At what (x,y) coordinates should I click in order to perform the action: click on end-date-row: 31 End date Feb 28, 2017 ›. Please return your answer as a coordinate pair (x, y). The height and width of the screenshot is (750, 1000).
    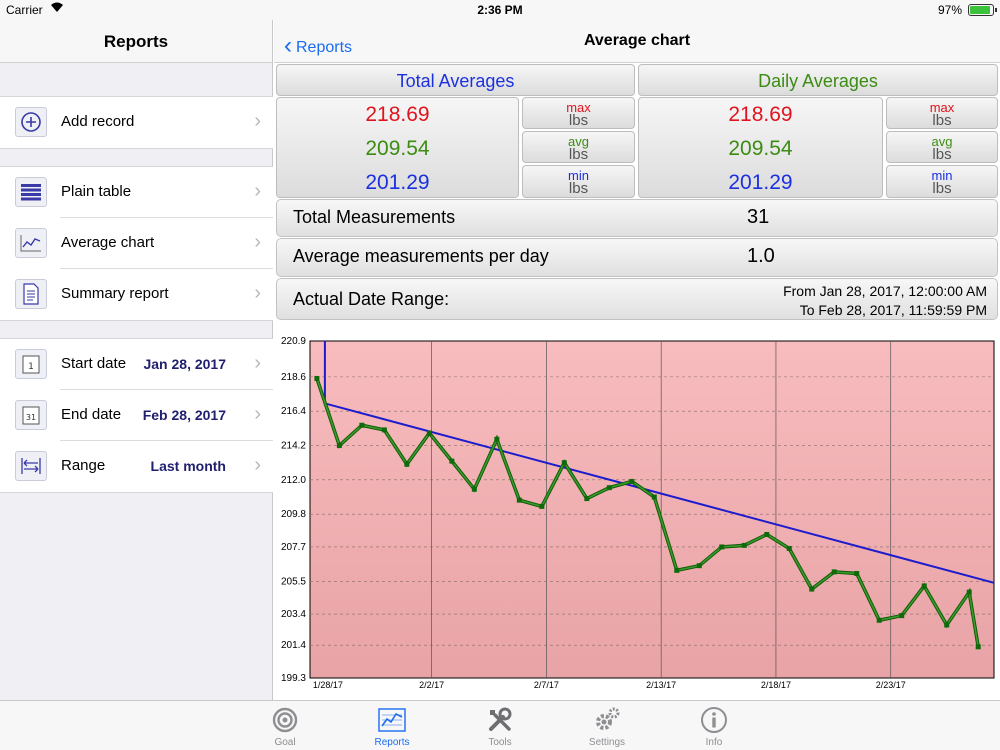
    Looking at the image, I should click on (136, 415).